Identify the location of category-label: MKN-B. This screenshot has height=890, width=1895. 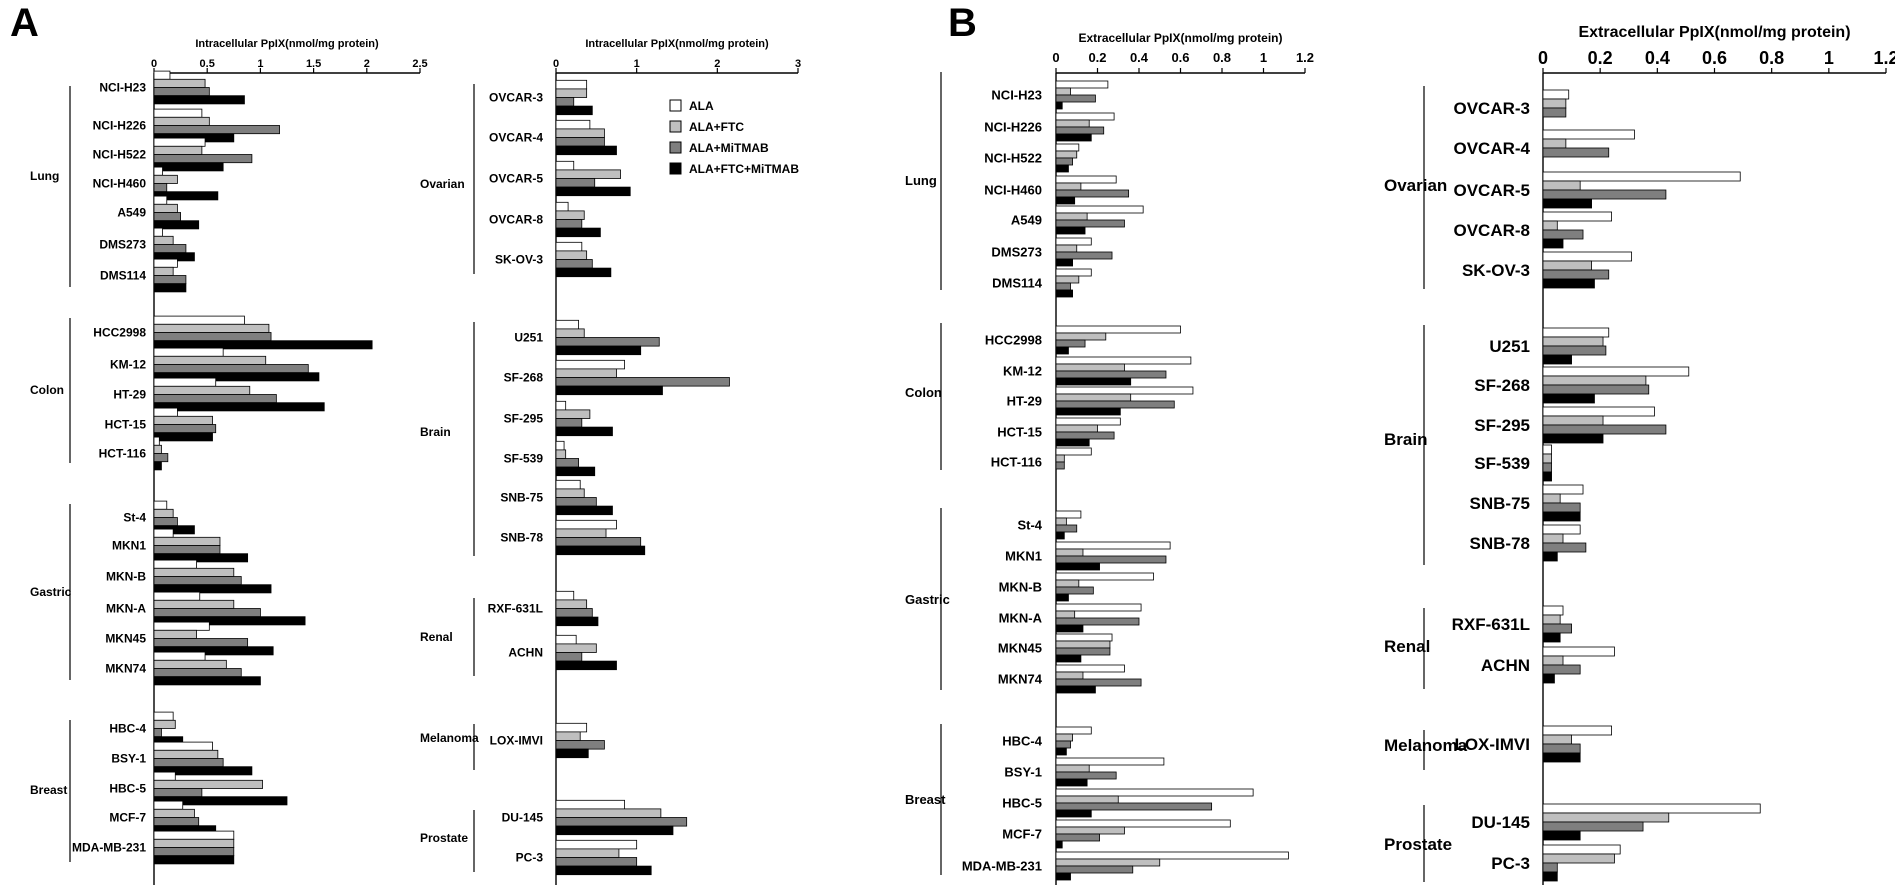
(126, 577).